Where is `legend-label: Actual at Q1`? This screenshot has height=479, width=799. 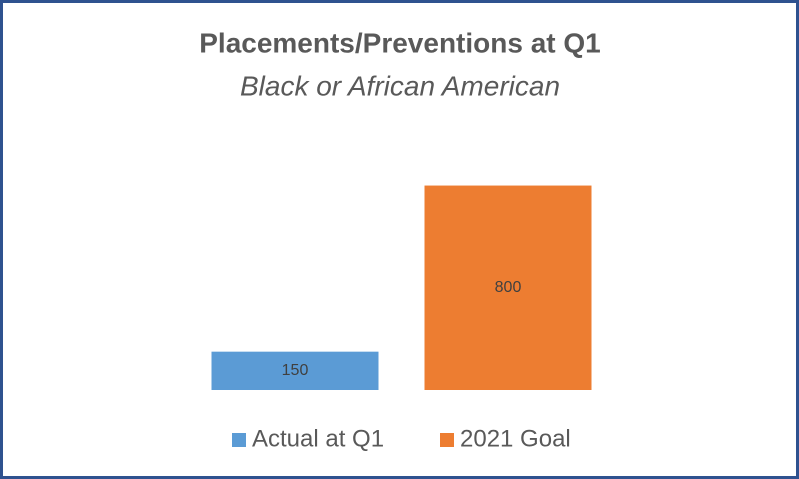 legend-label: Actual at Q1 is located at coordinates (318, 438).